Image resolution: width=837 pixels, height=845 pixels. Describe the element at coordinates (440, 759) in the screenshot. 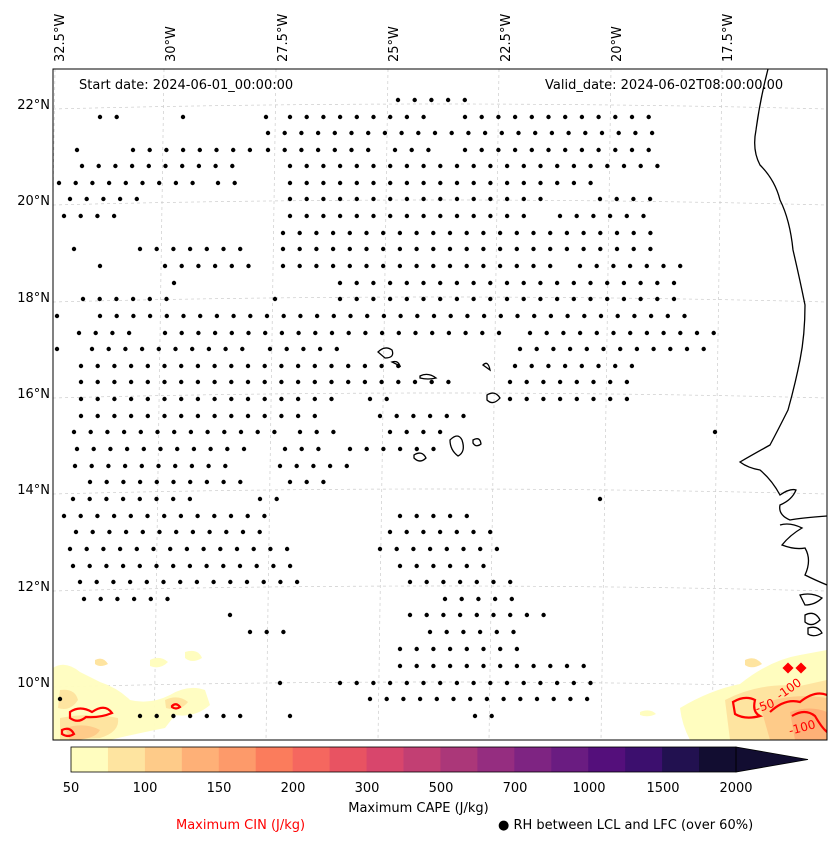

I see `cape-colorbar` at that location.